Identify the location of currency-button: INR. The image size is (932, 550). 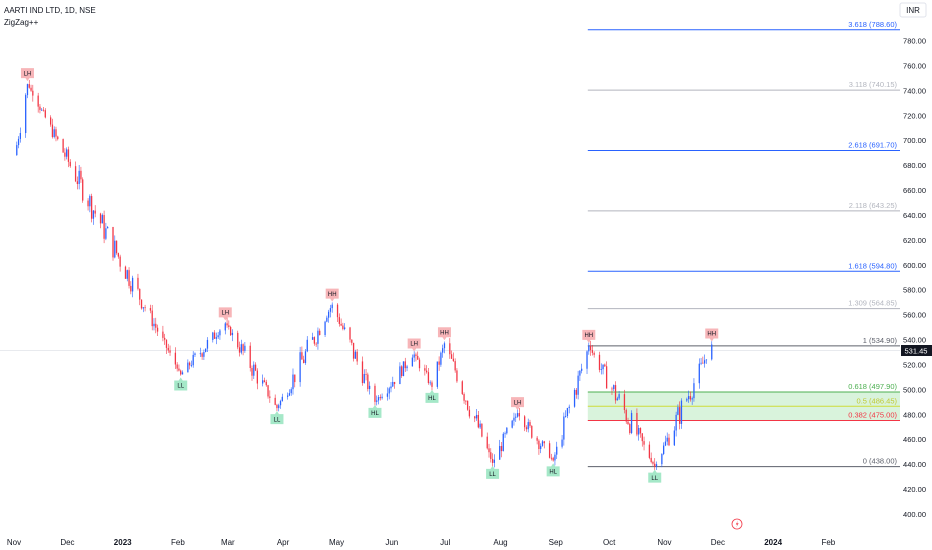
(913, 10).